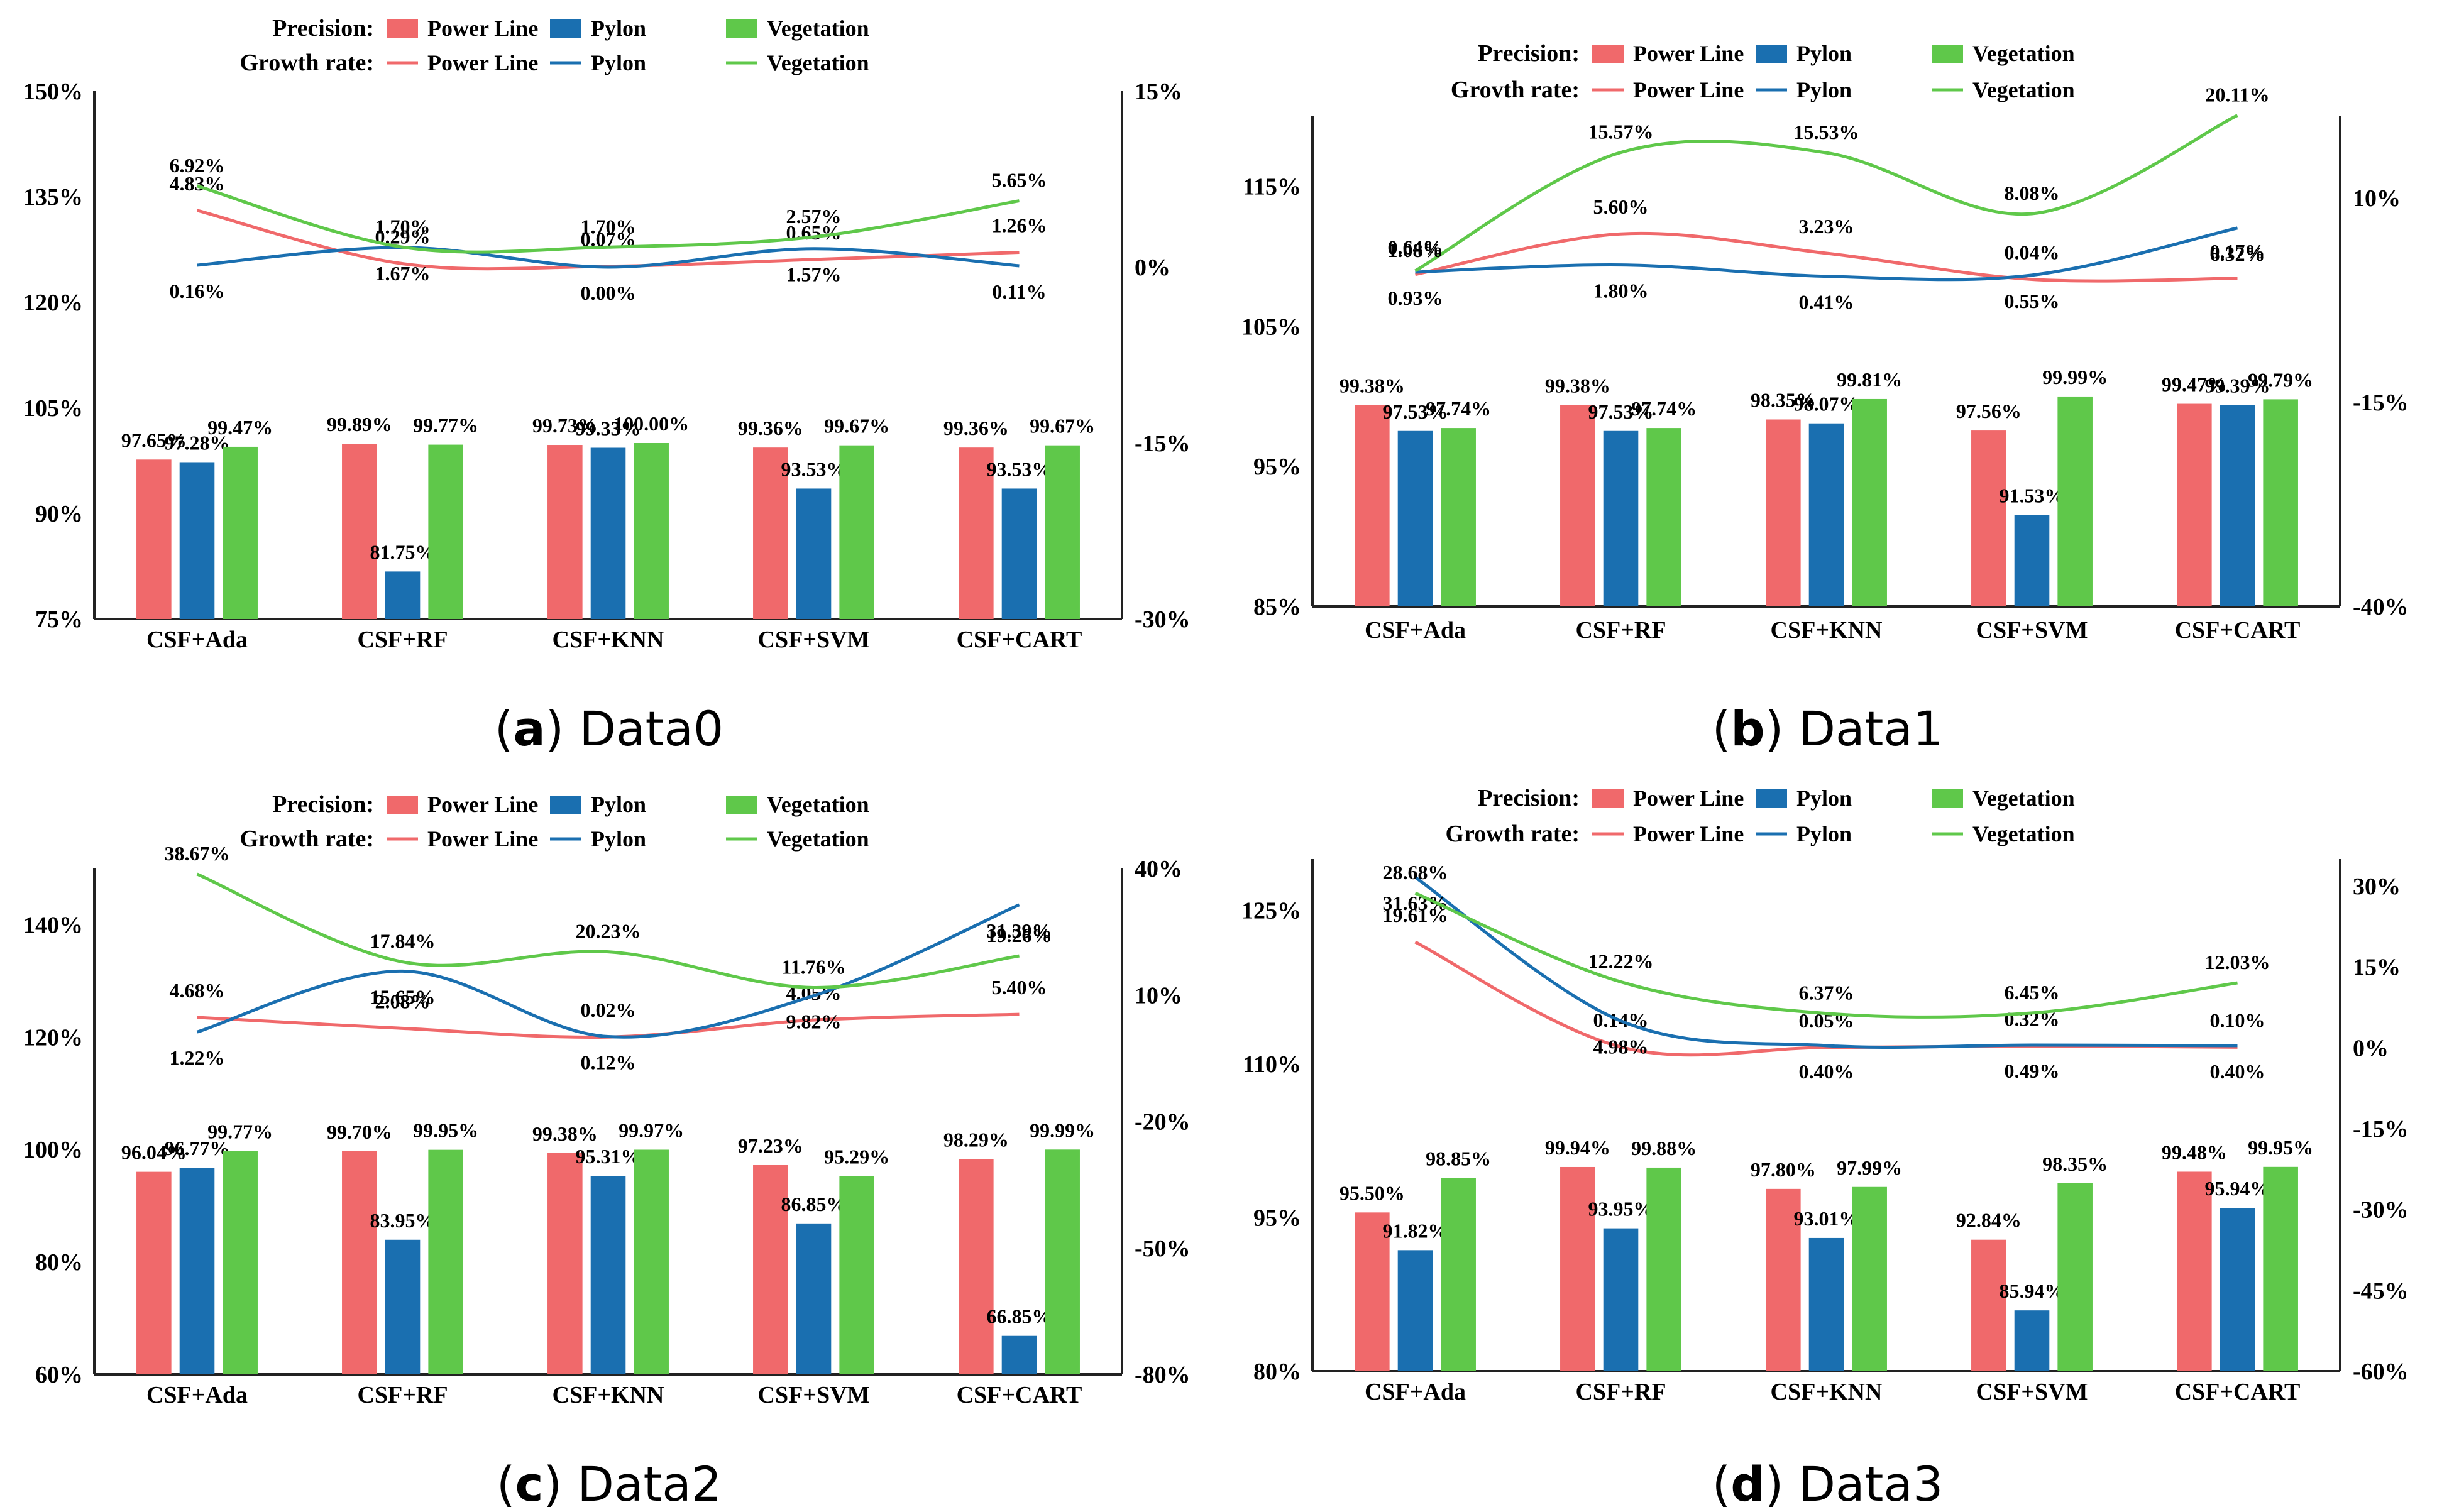 The width and height of the screenshot is (2437, 1512). What do you see at coordinates (2032, 495) in the screenshot?
I see `bar-value-label: 91.53%` at bounding box center [2032, 495].